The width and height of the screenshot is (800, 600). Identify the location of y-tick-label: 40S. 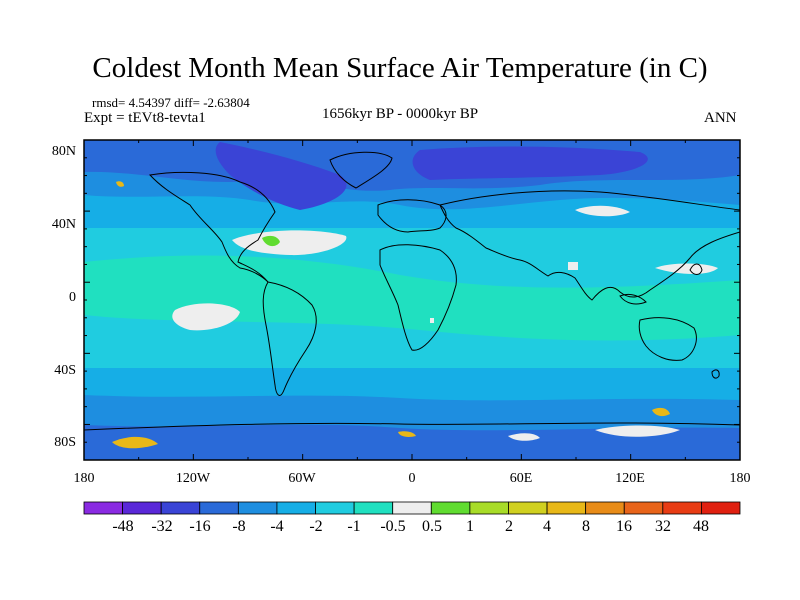
(65, 370).